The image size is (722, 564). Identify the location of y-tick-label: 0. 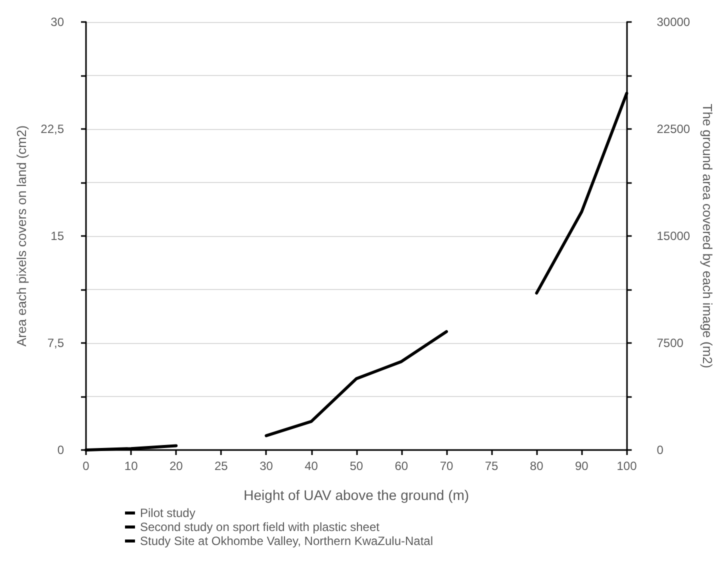
(60, 450).